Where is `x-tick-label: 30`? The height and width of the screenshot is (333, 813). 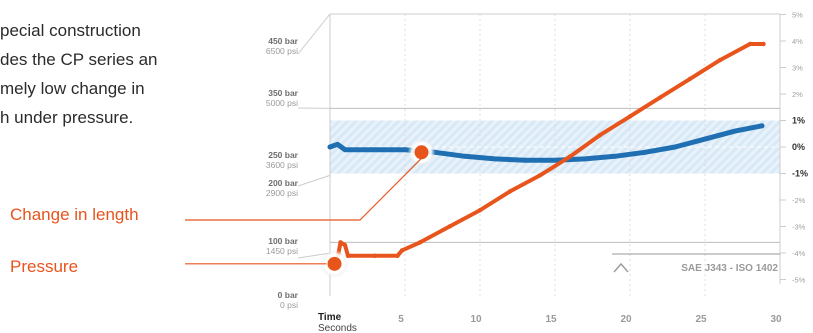
x-tick-label: 30 is located at coordinates (776, 319).